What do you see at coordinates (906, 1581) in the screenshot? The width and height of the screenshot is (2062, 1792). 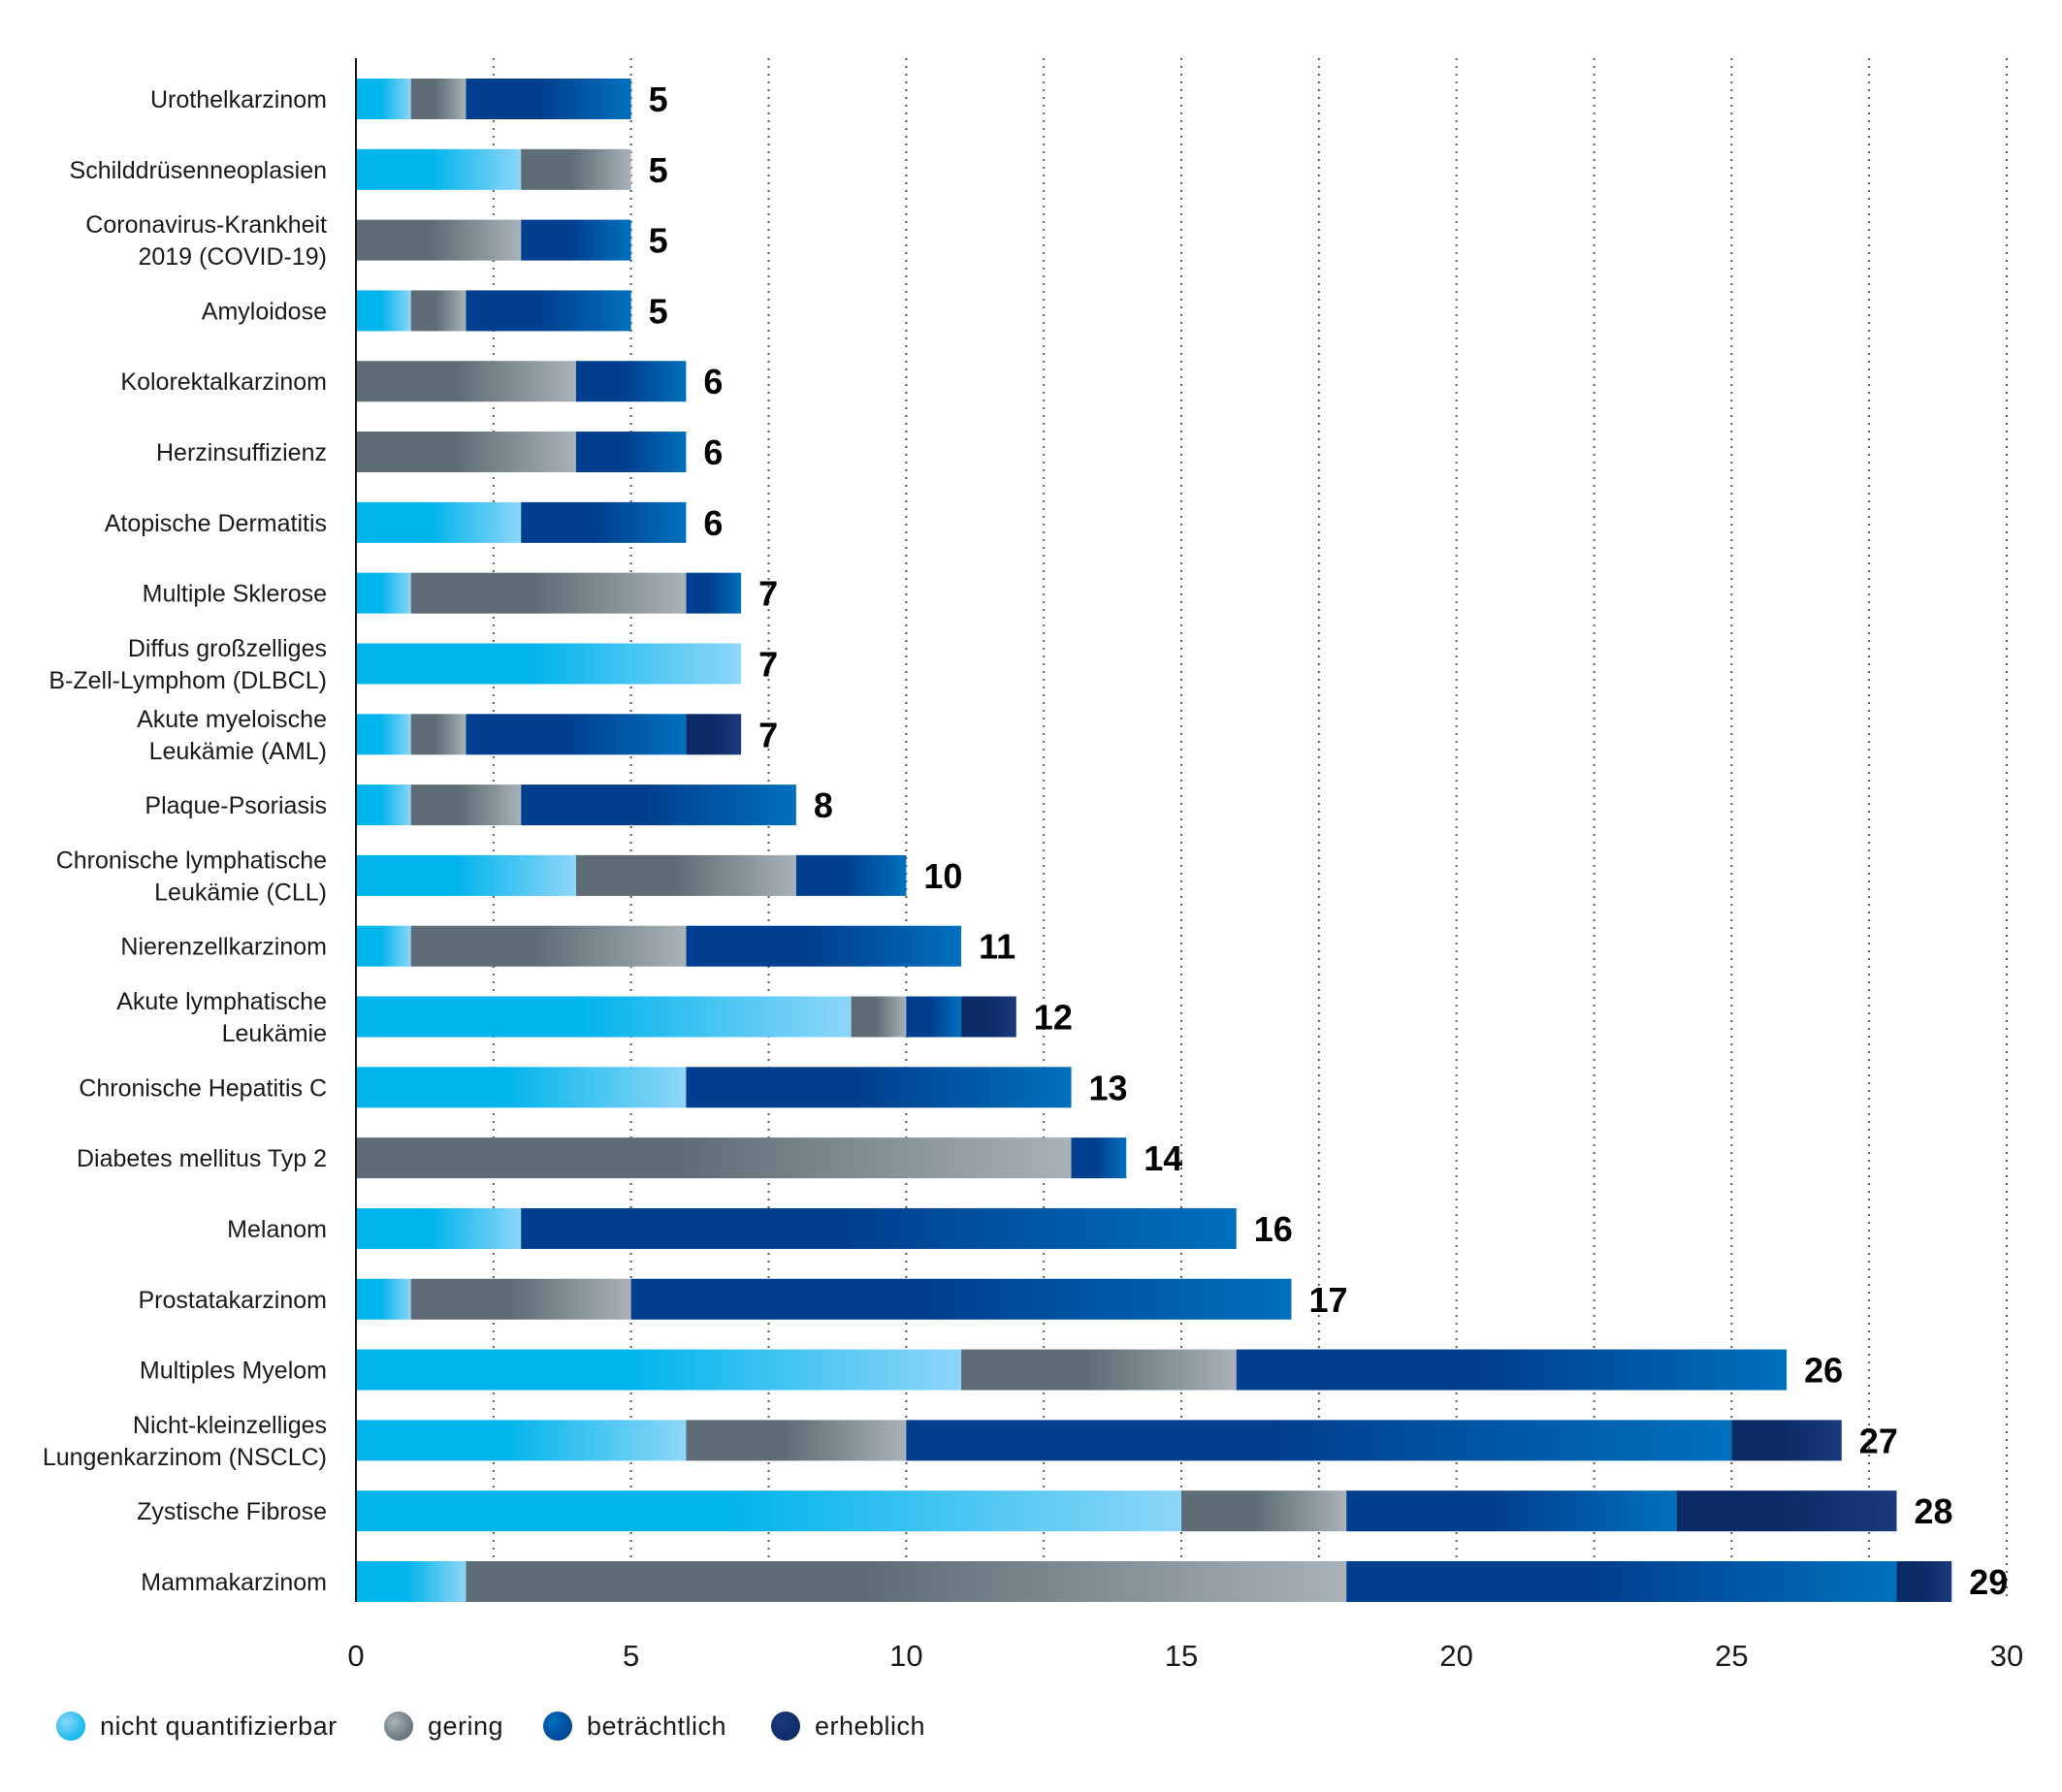 I see `bar-segment-22-gering` at bounding box center [906, 1581].